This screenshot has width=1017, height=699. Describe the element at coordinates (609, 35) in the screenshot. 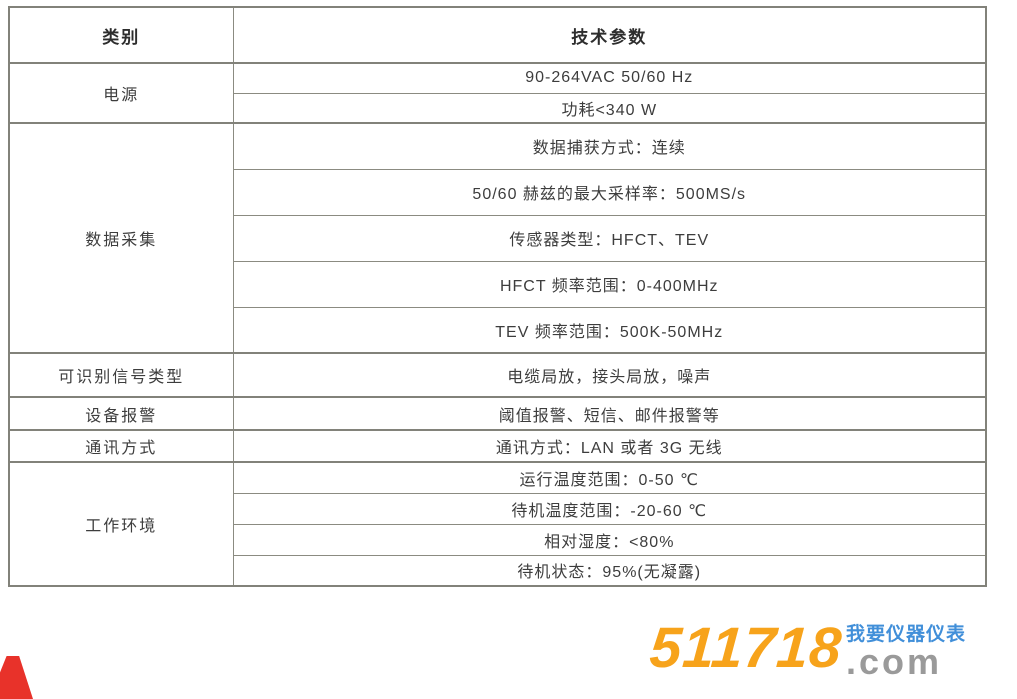

I see `header-tech-params: 技术参数` at that location.